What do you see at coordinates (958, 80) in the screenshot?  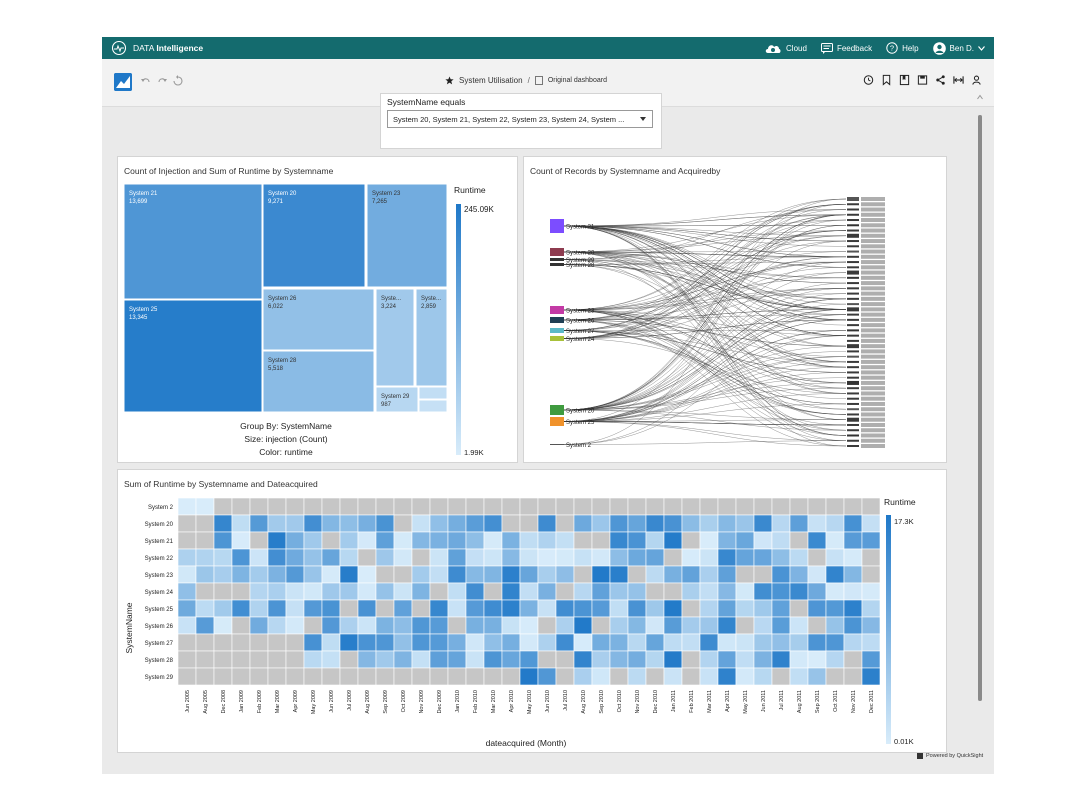 I see `fit-width-icon` at bounding box center [958, 80].